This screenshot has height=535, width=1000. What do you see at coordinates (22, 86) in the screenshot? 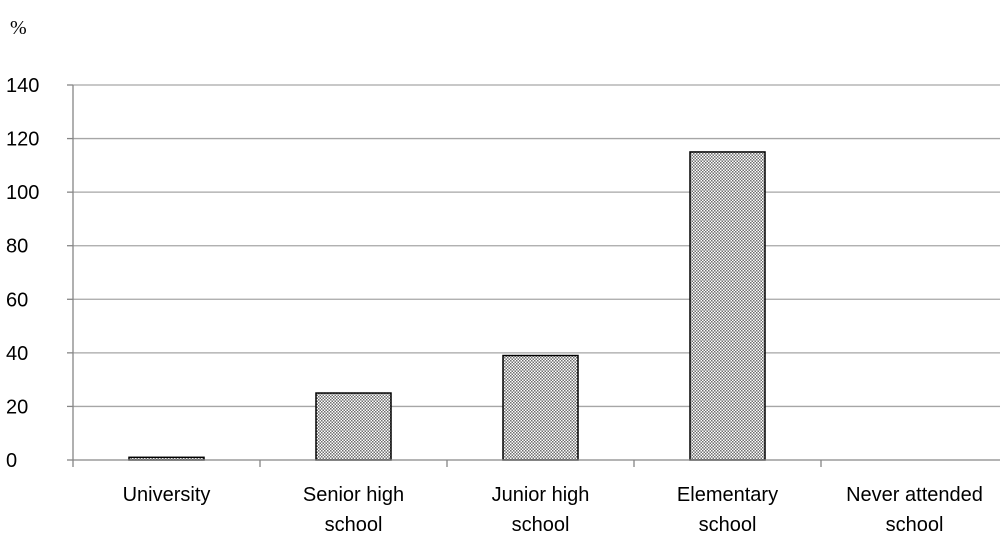
I see `y-tick-label: 140` at bounding box center [22, 86].